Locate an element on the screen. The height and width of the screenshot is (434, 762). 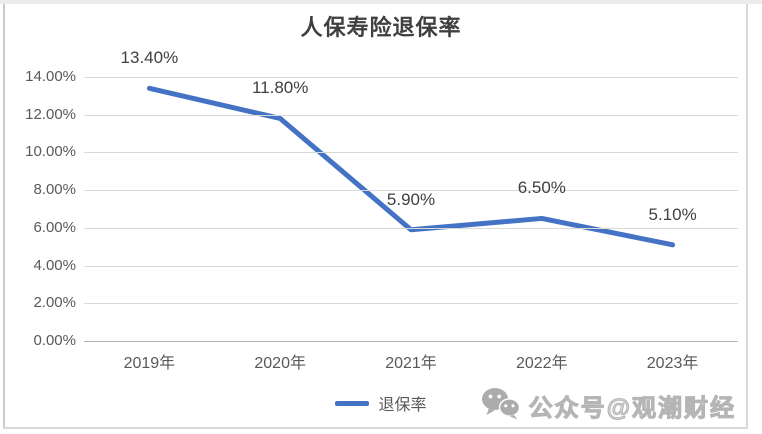
frame-border-top is located at coordinates (381, 2).